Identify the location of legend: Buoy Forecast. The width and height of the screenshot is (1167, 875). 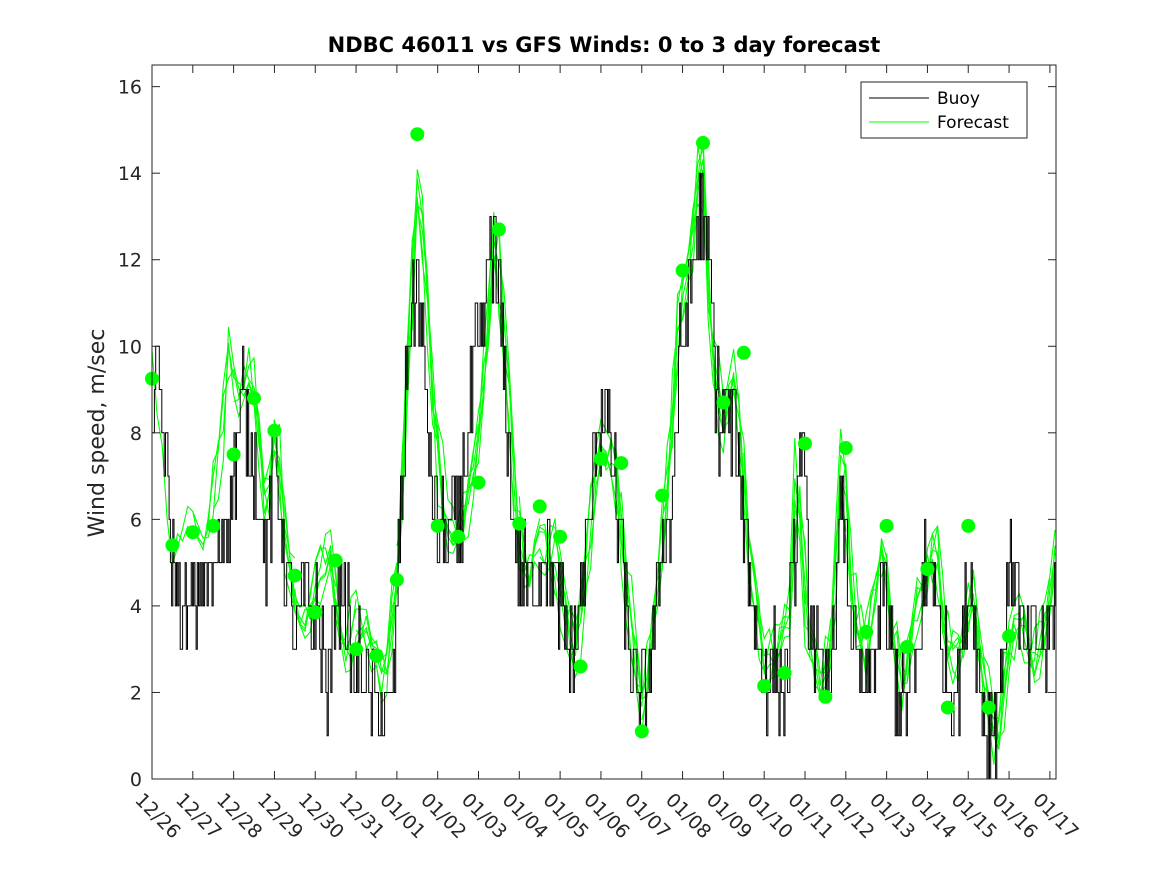
(944, 110).